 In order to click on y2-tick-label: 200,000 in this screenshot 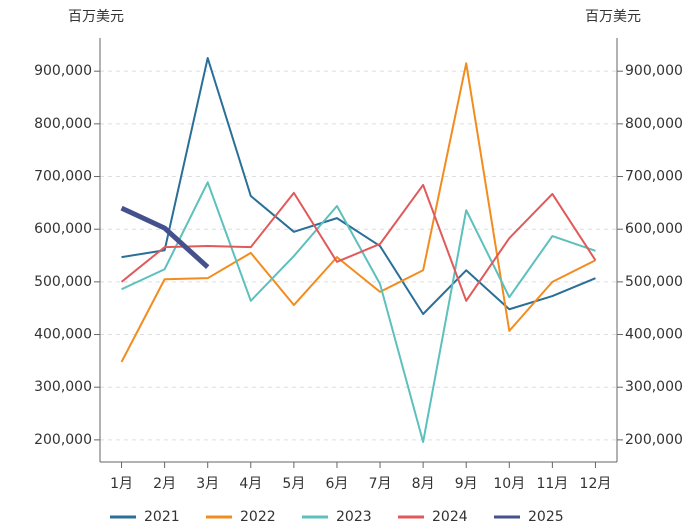, I will do `click(654, 440)`.